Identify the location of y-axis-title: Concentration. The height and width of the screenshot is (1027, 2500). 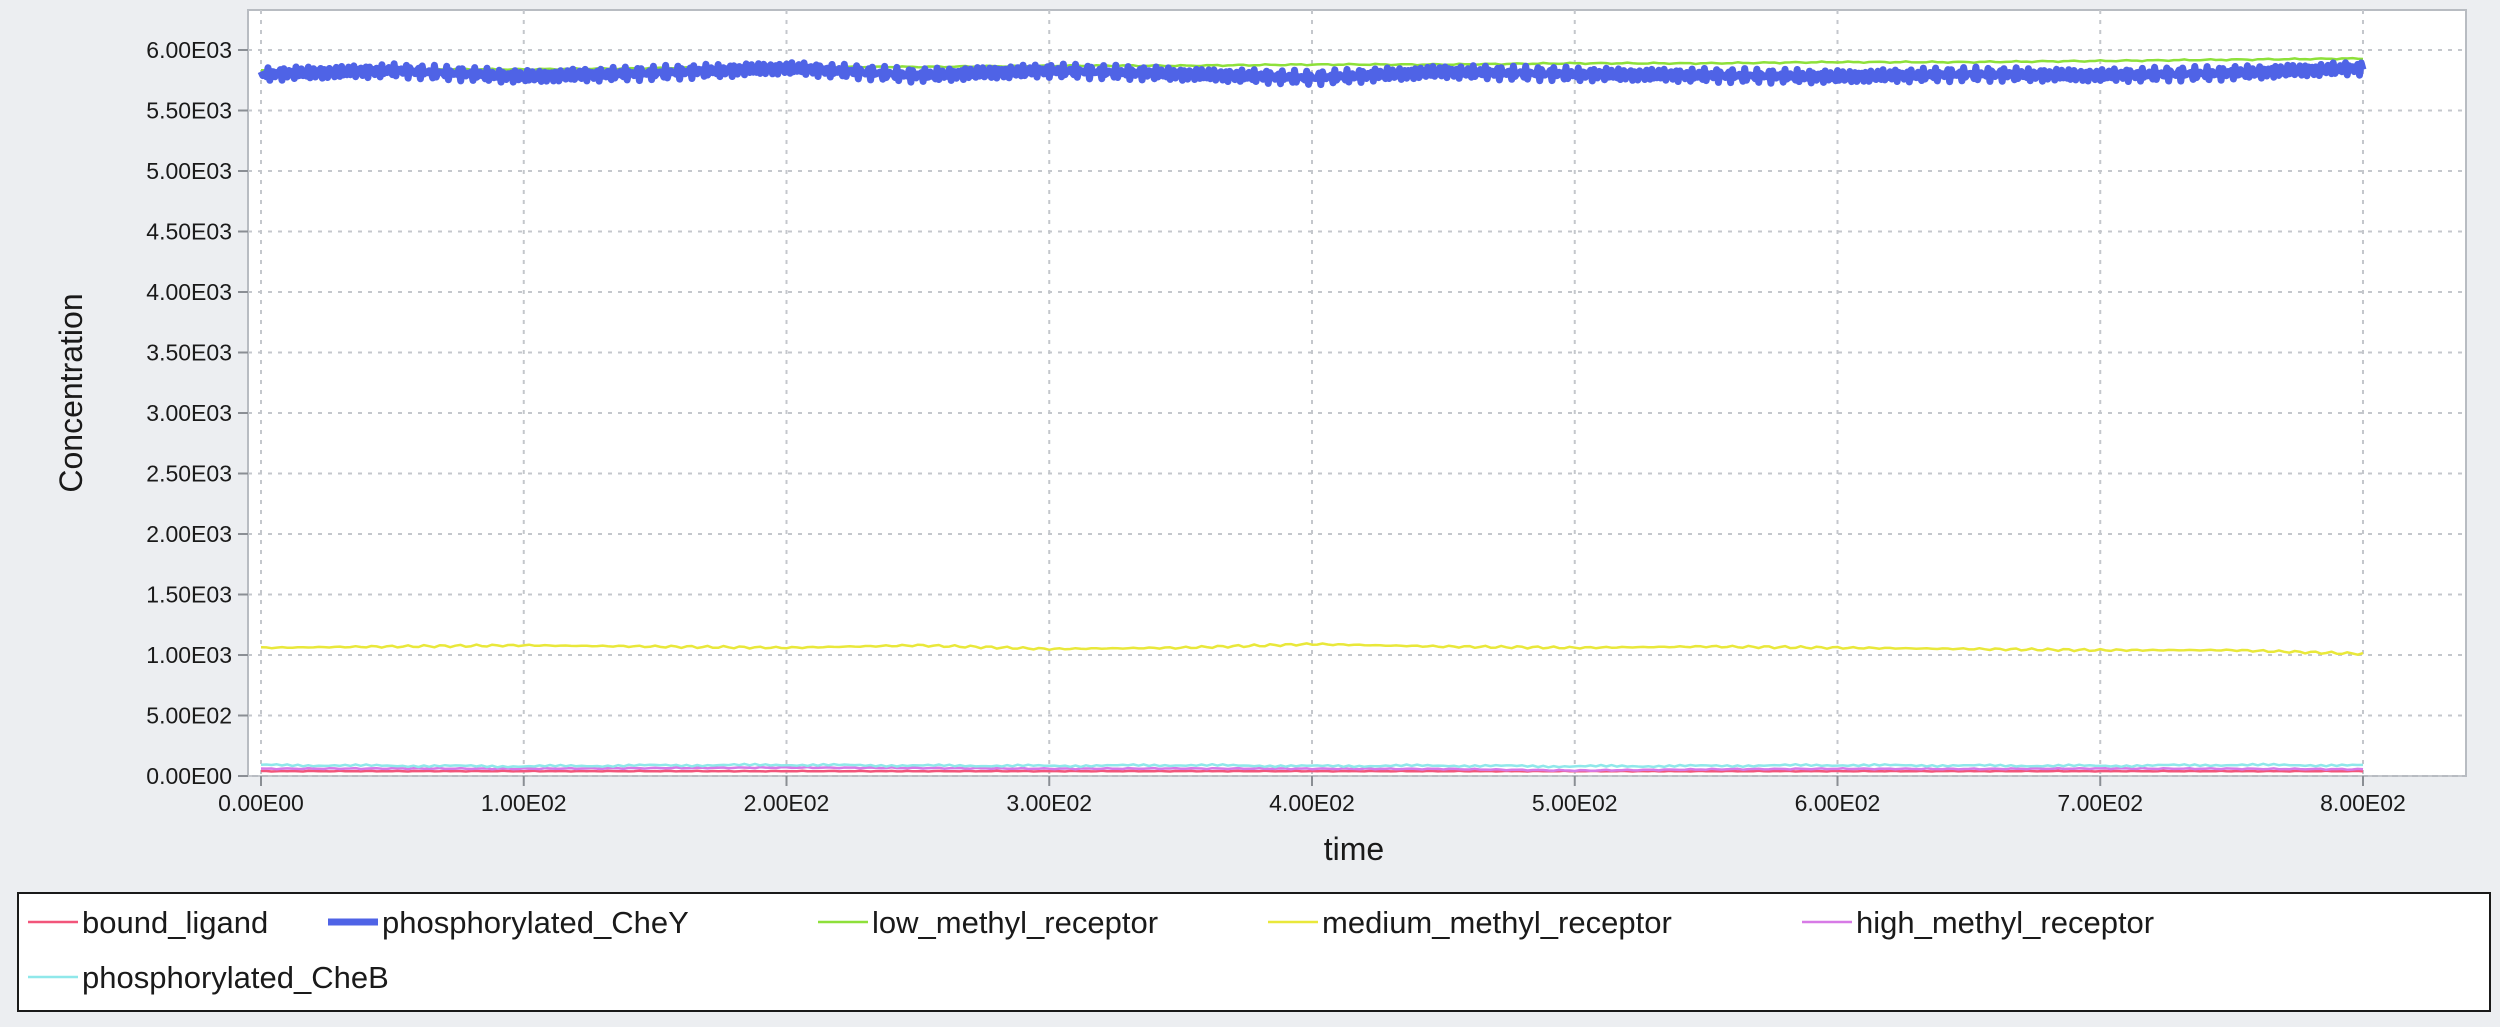
(71, 392).